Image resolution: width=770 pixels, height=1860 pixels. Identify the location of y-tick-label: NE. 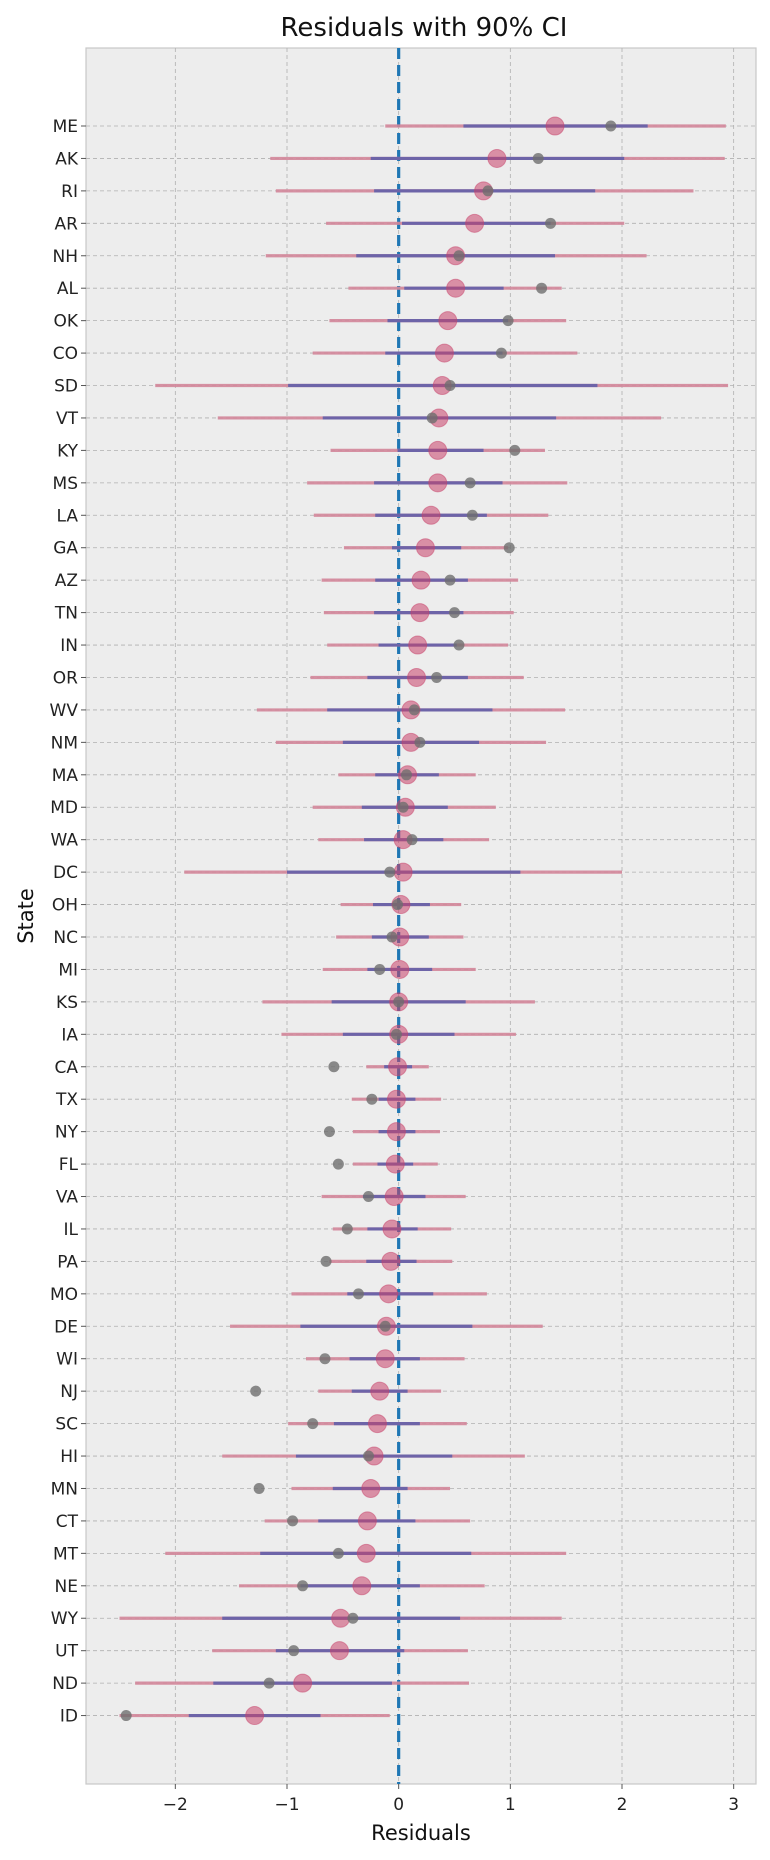
(66, 1587).